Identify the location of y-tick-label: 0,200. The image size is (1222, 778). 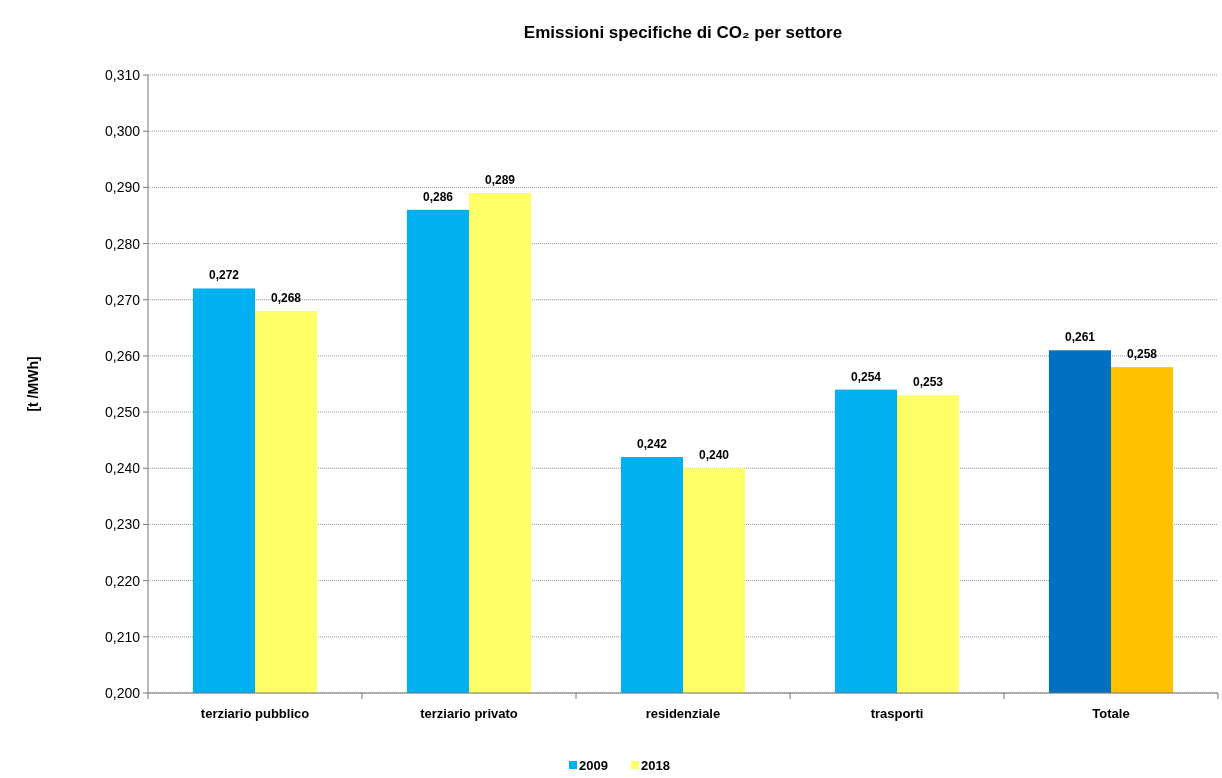
(122, 693).